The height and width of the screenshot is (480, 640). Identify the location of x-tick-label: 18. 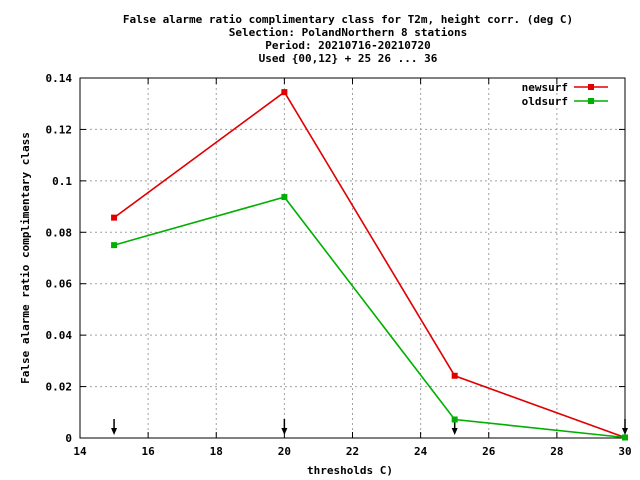
(216, 451).